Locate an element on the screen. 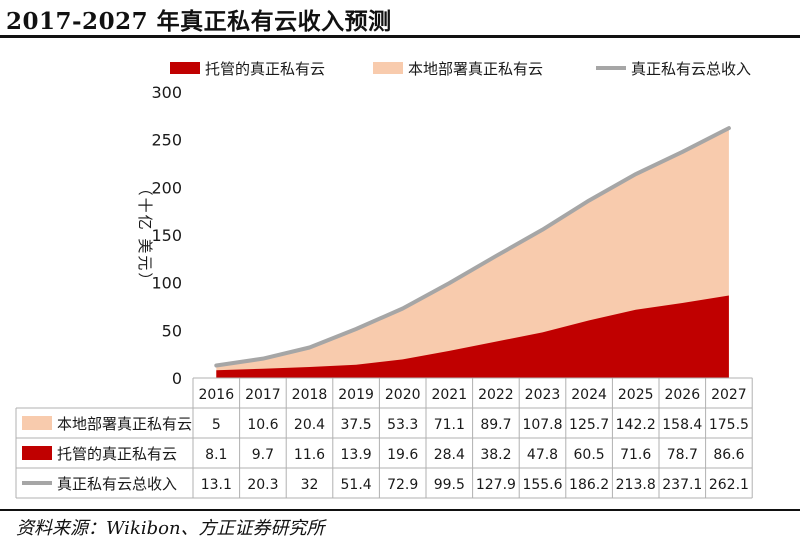 The width and height of the screenshot is (800, 542). x-tick-label: 2018 is located at coordinates (310, 395).